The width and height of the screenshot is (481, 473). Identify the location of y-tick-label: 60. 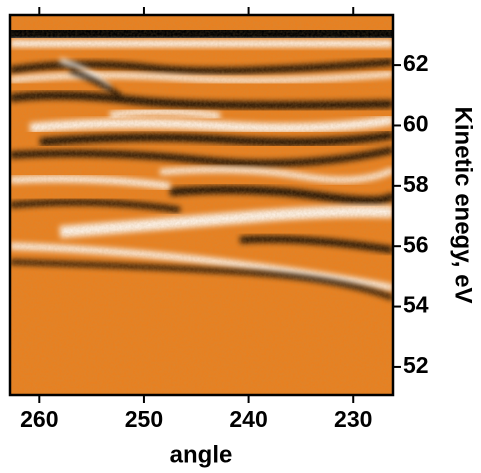
(416, 124).